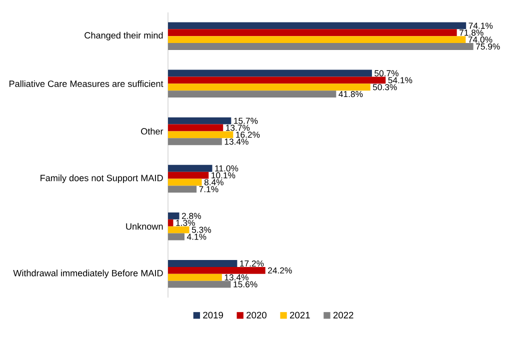 The width and height of the screenshot is (519, 351). What do you see at coordinates (343, 315) in the screenshot?
I see `legend-label: 2022` at bounding box center [343, 315].